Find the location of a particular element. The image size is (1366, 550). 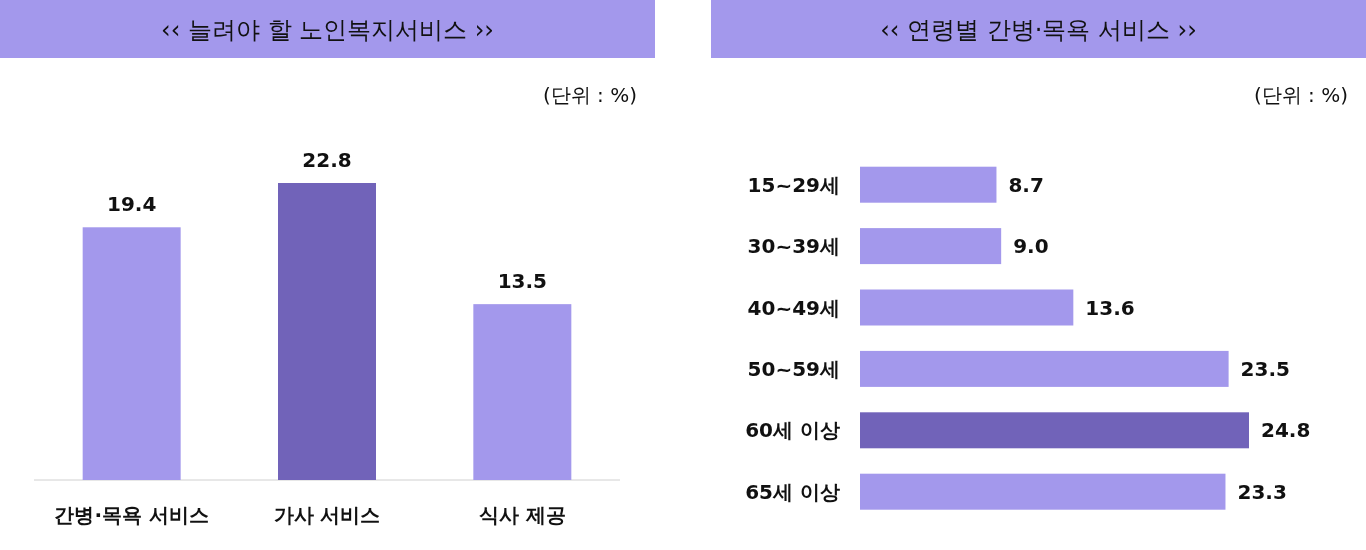

x-tick-label: 가사 서비스 is located at coordinates (327, 515).